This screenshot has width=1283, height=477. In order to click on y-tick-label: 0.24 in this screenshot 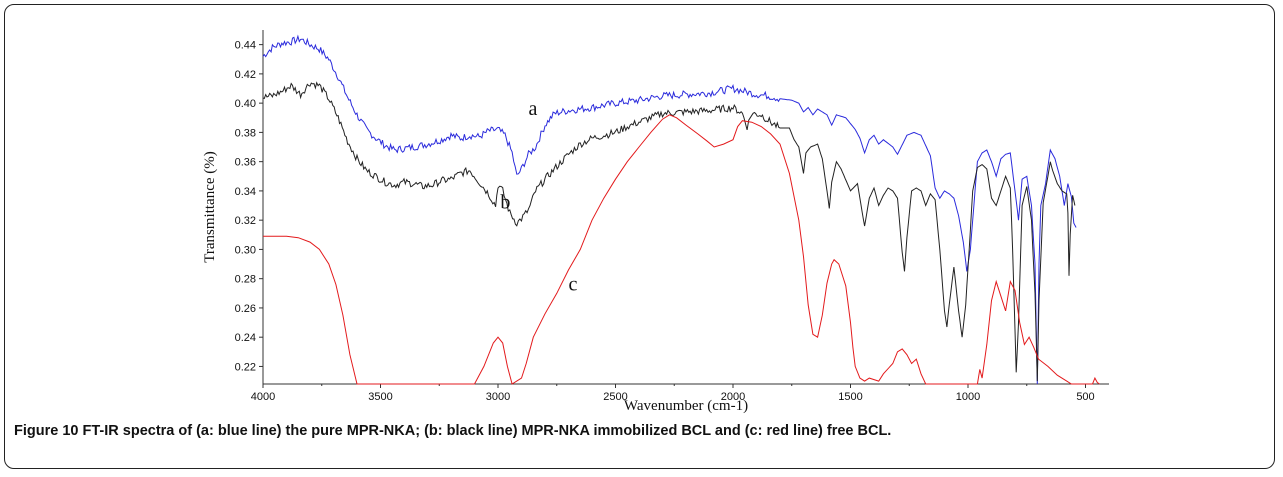, I will do `click(245, 338)`.